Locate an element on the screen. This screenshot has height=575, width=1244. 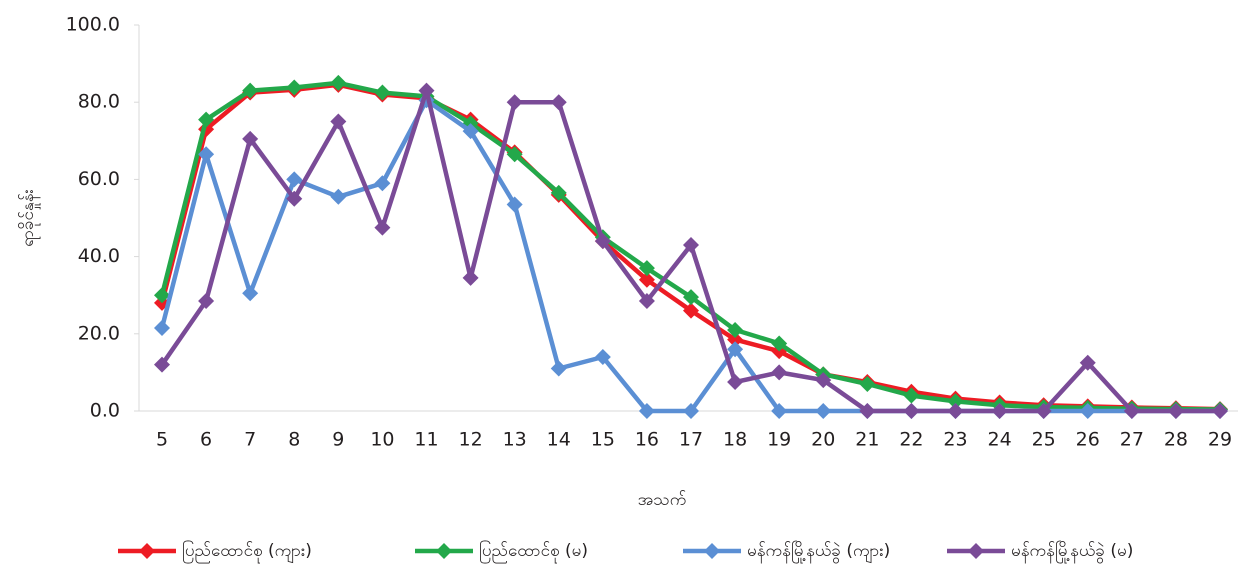
x-tick-label: 21 is located at coordinates (867, 440).